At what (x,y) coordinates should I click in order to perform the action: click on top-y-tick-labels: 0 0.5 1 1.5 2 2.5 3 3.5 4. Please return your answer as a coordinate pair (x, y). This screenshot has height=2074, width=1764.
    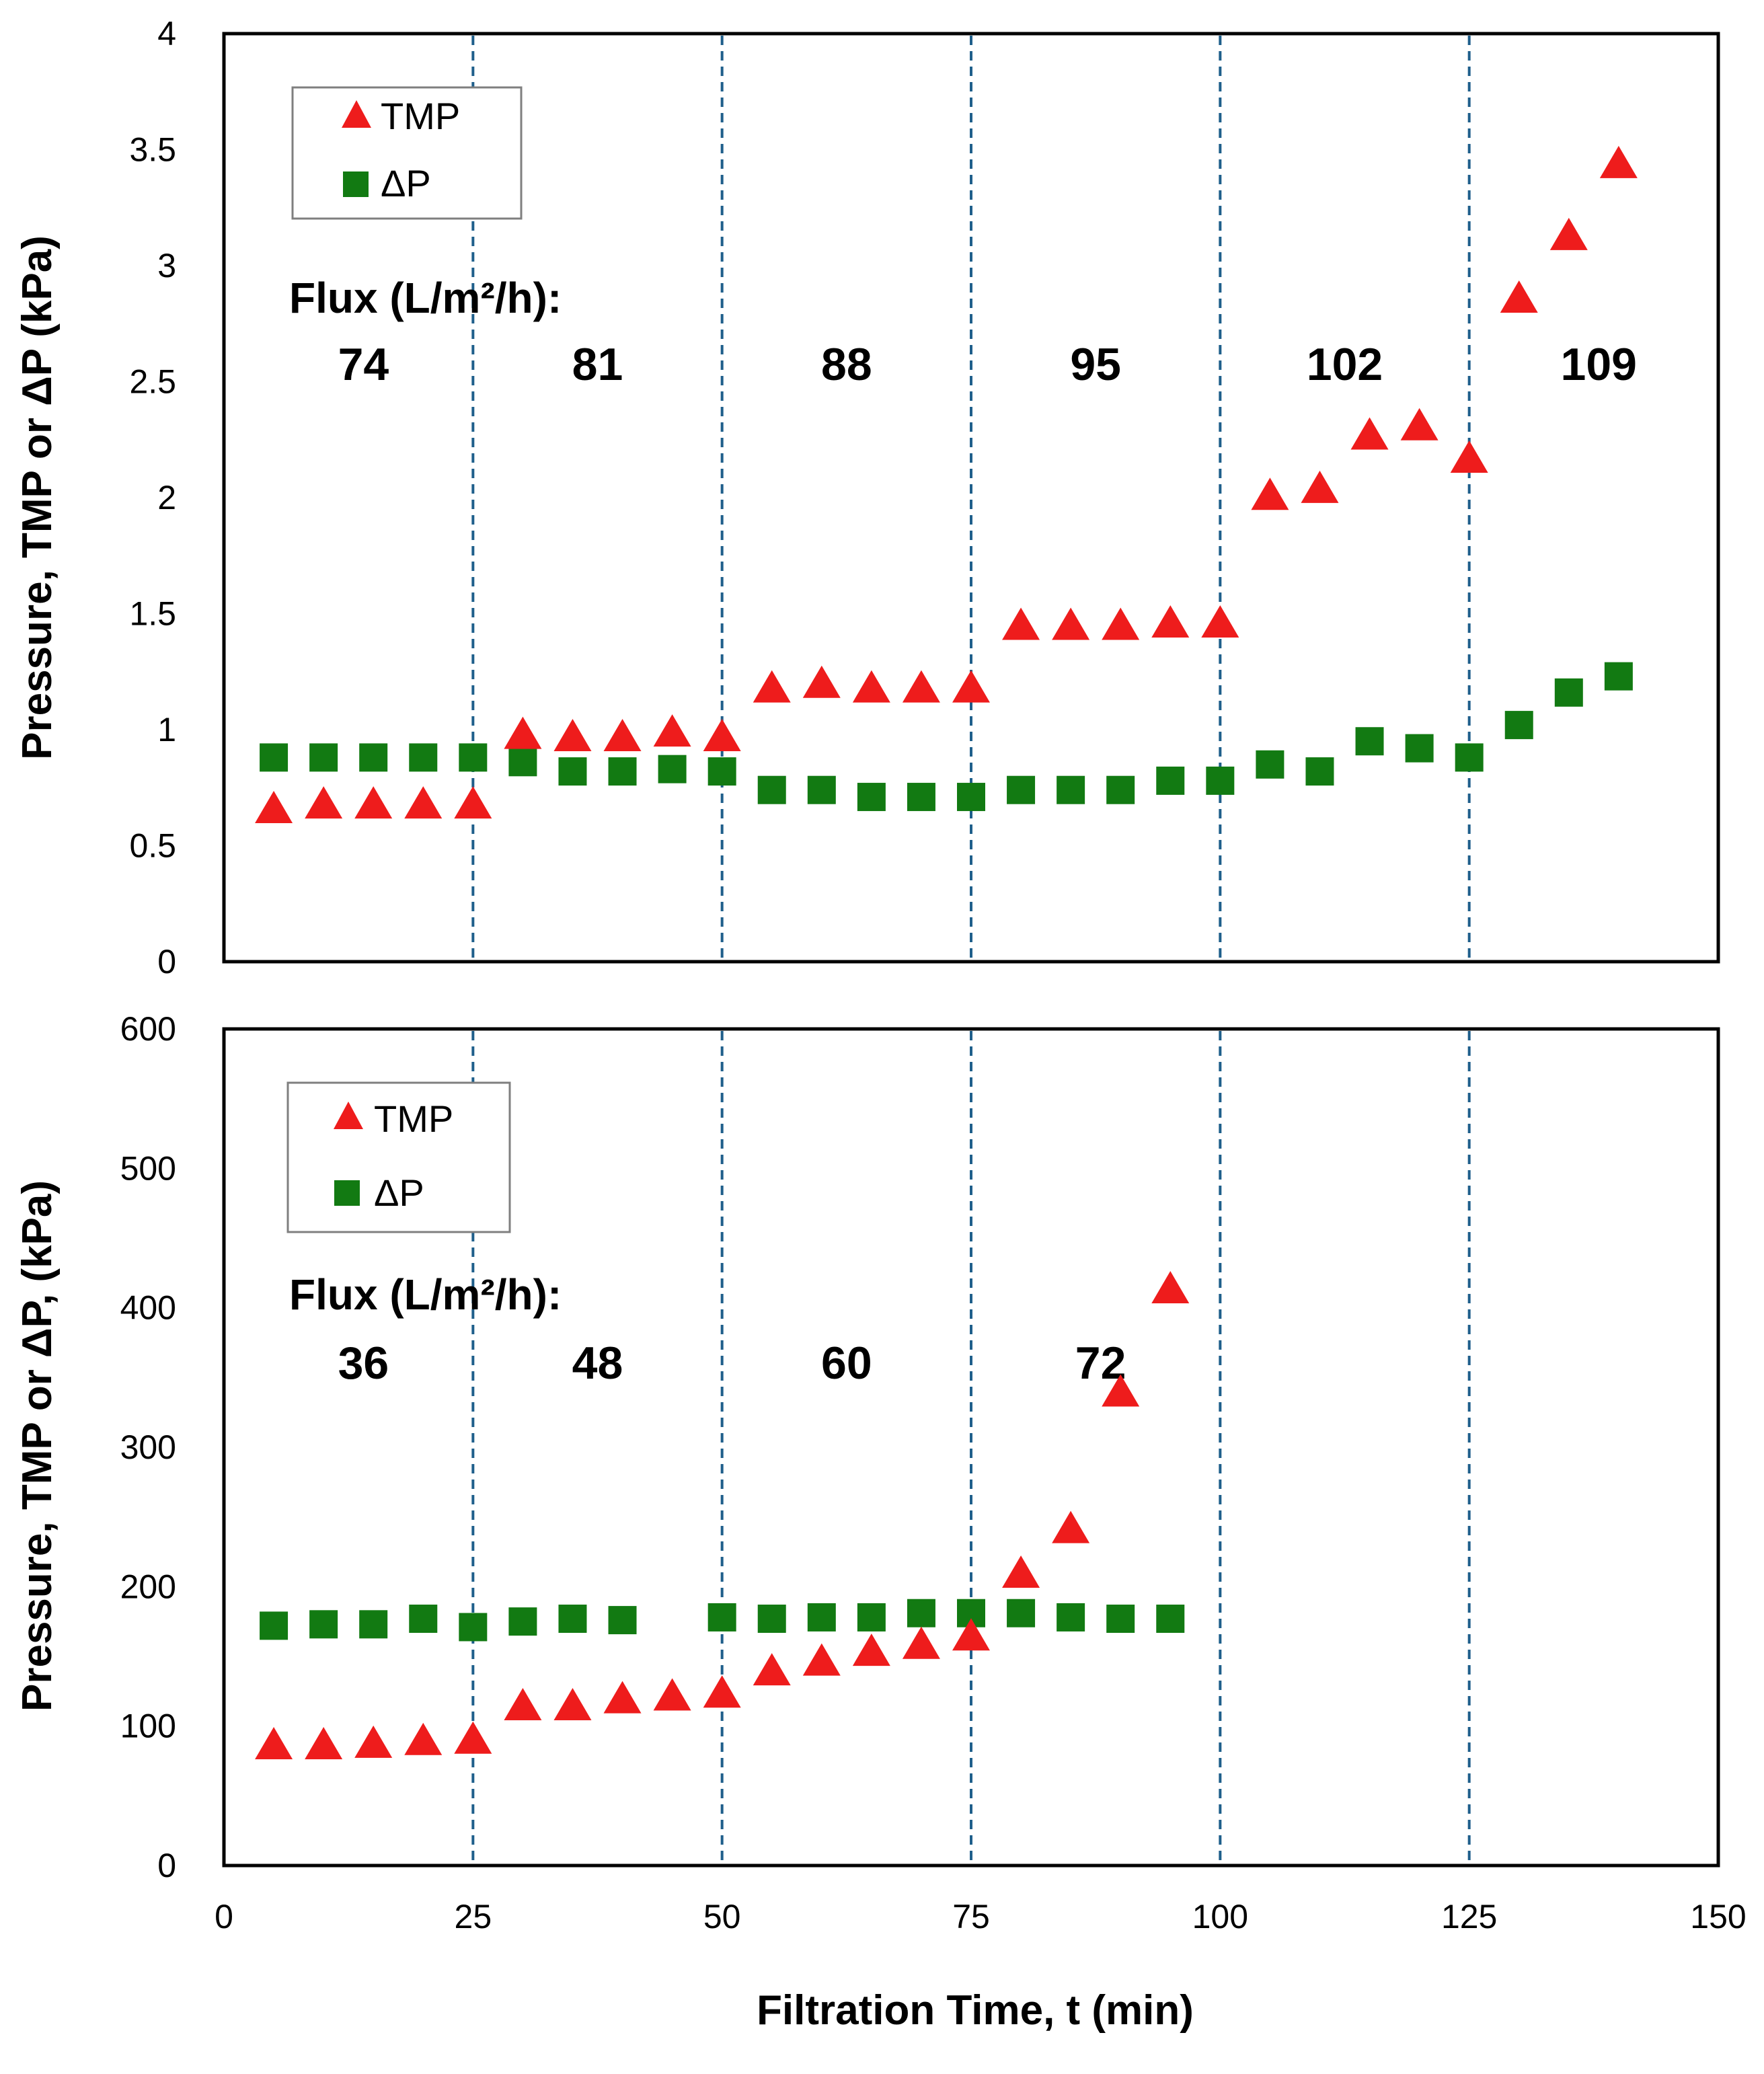
    Looking at the image, I should click on (153, 498).